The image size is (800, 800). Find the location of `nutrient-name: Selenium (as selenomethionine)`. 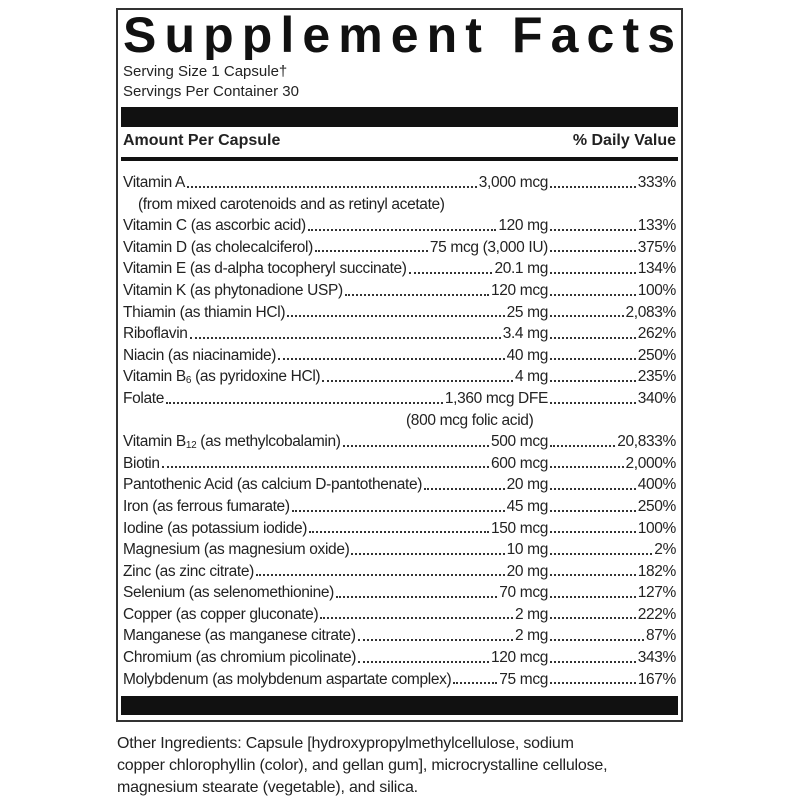

nutrient-name: Selenium (as selenomethionine) is located at coordinates (228, 593).